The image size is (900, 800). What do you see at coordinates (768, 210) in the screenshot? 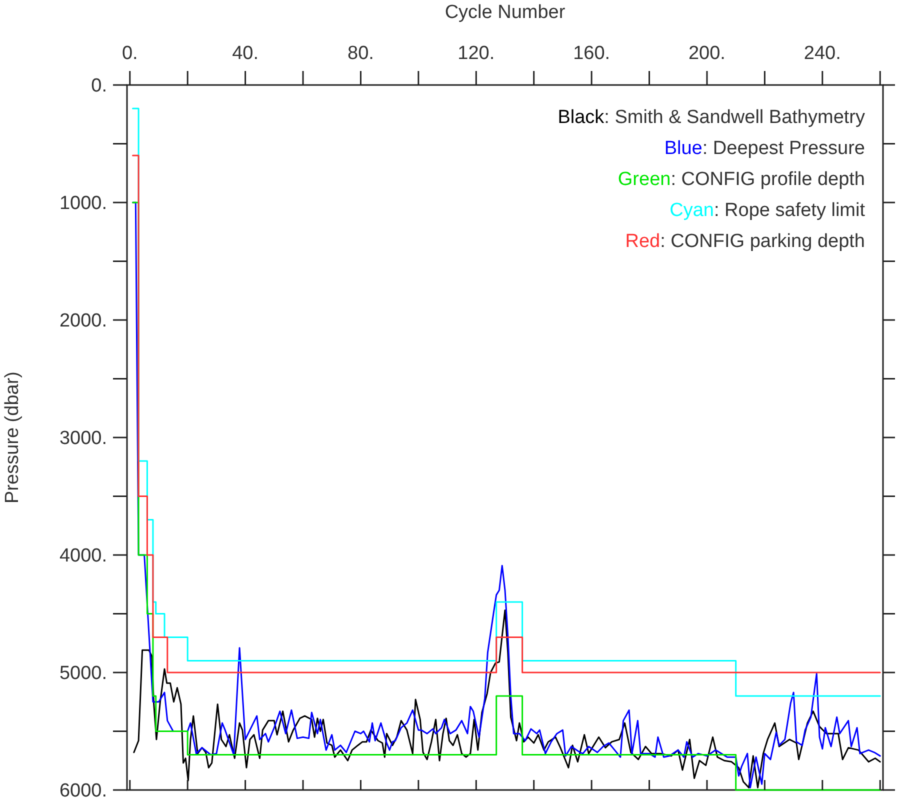
I see `text: Cyan: Rope safety limit` at bounding box center [768, 210].